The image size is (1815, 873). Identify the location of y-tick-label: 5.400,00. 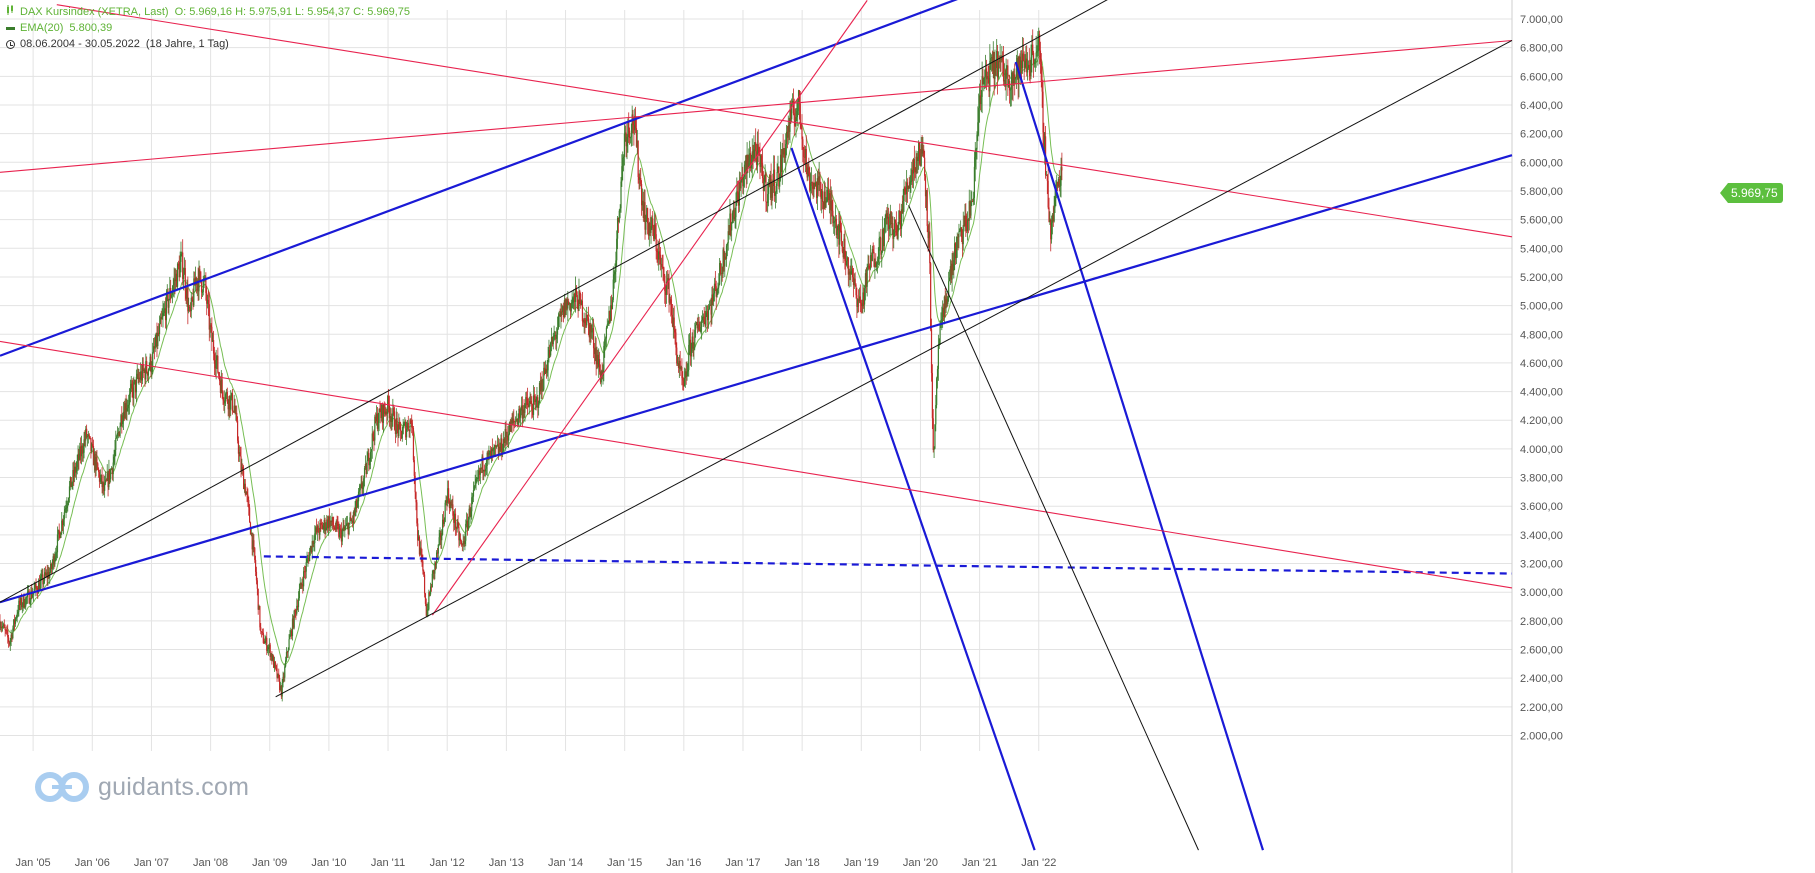
(1541, 249).